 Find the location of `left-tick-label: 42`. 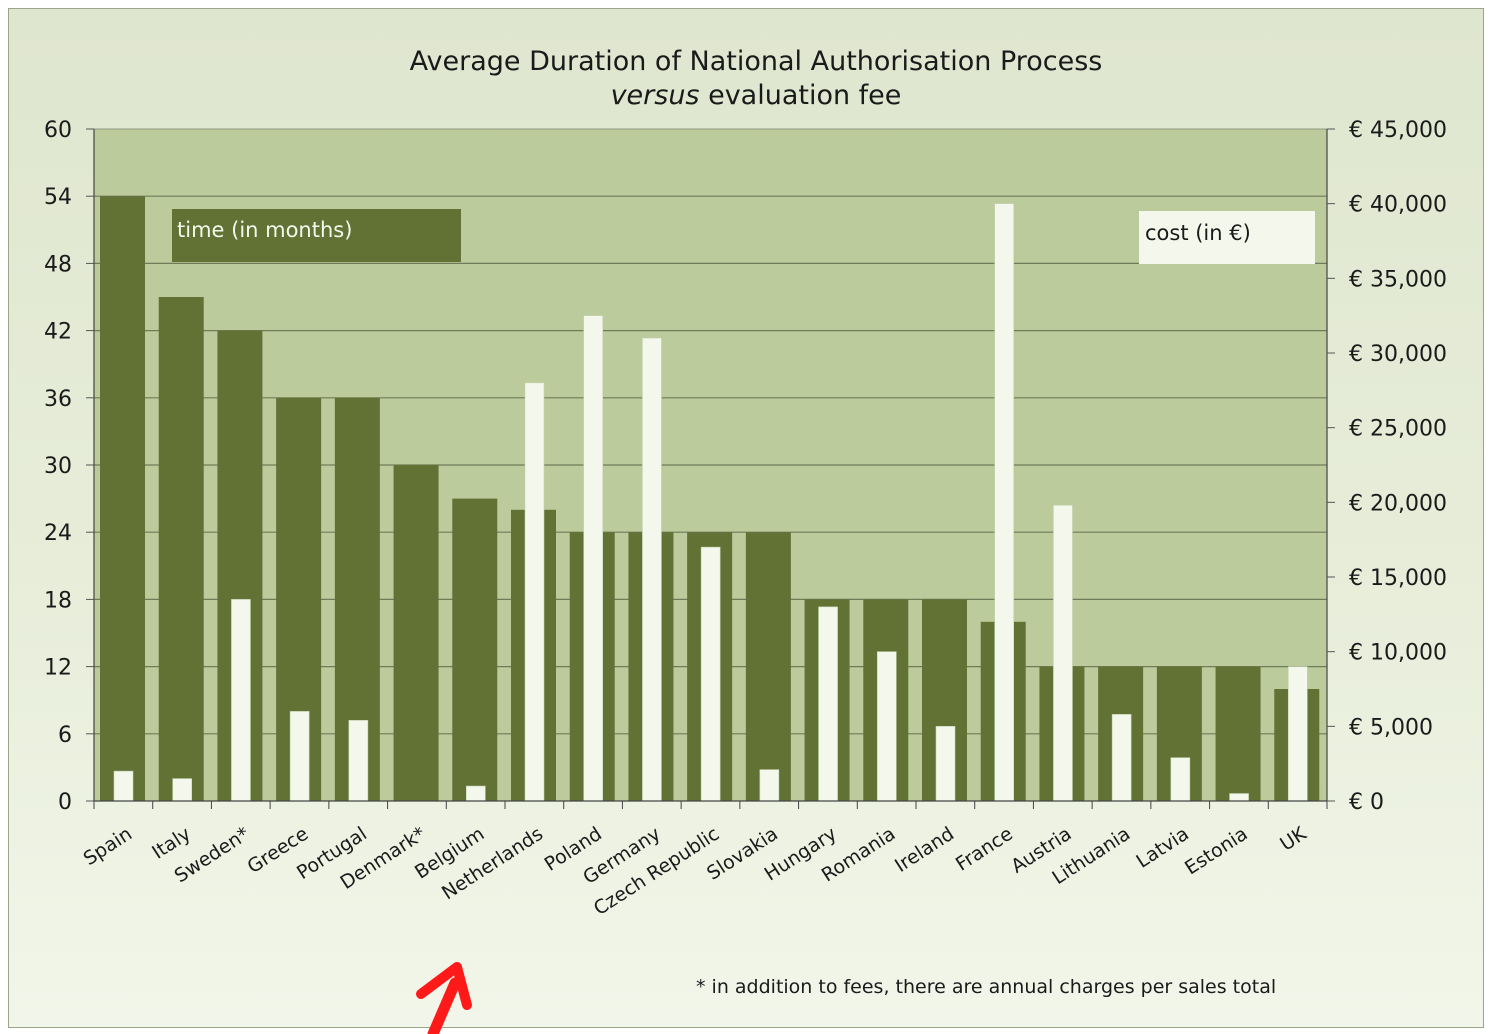

left-tick-label: 42 is located at coordinates (58, 332).